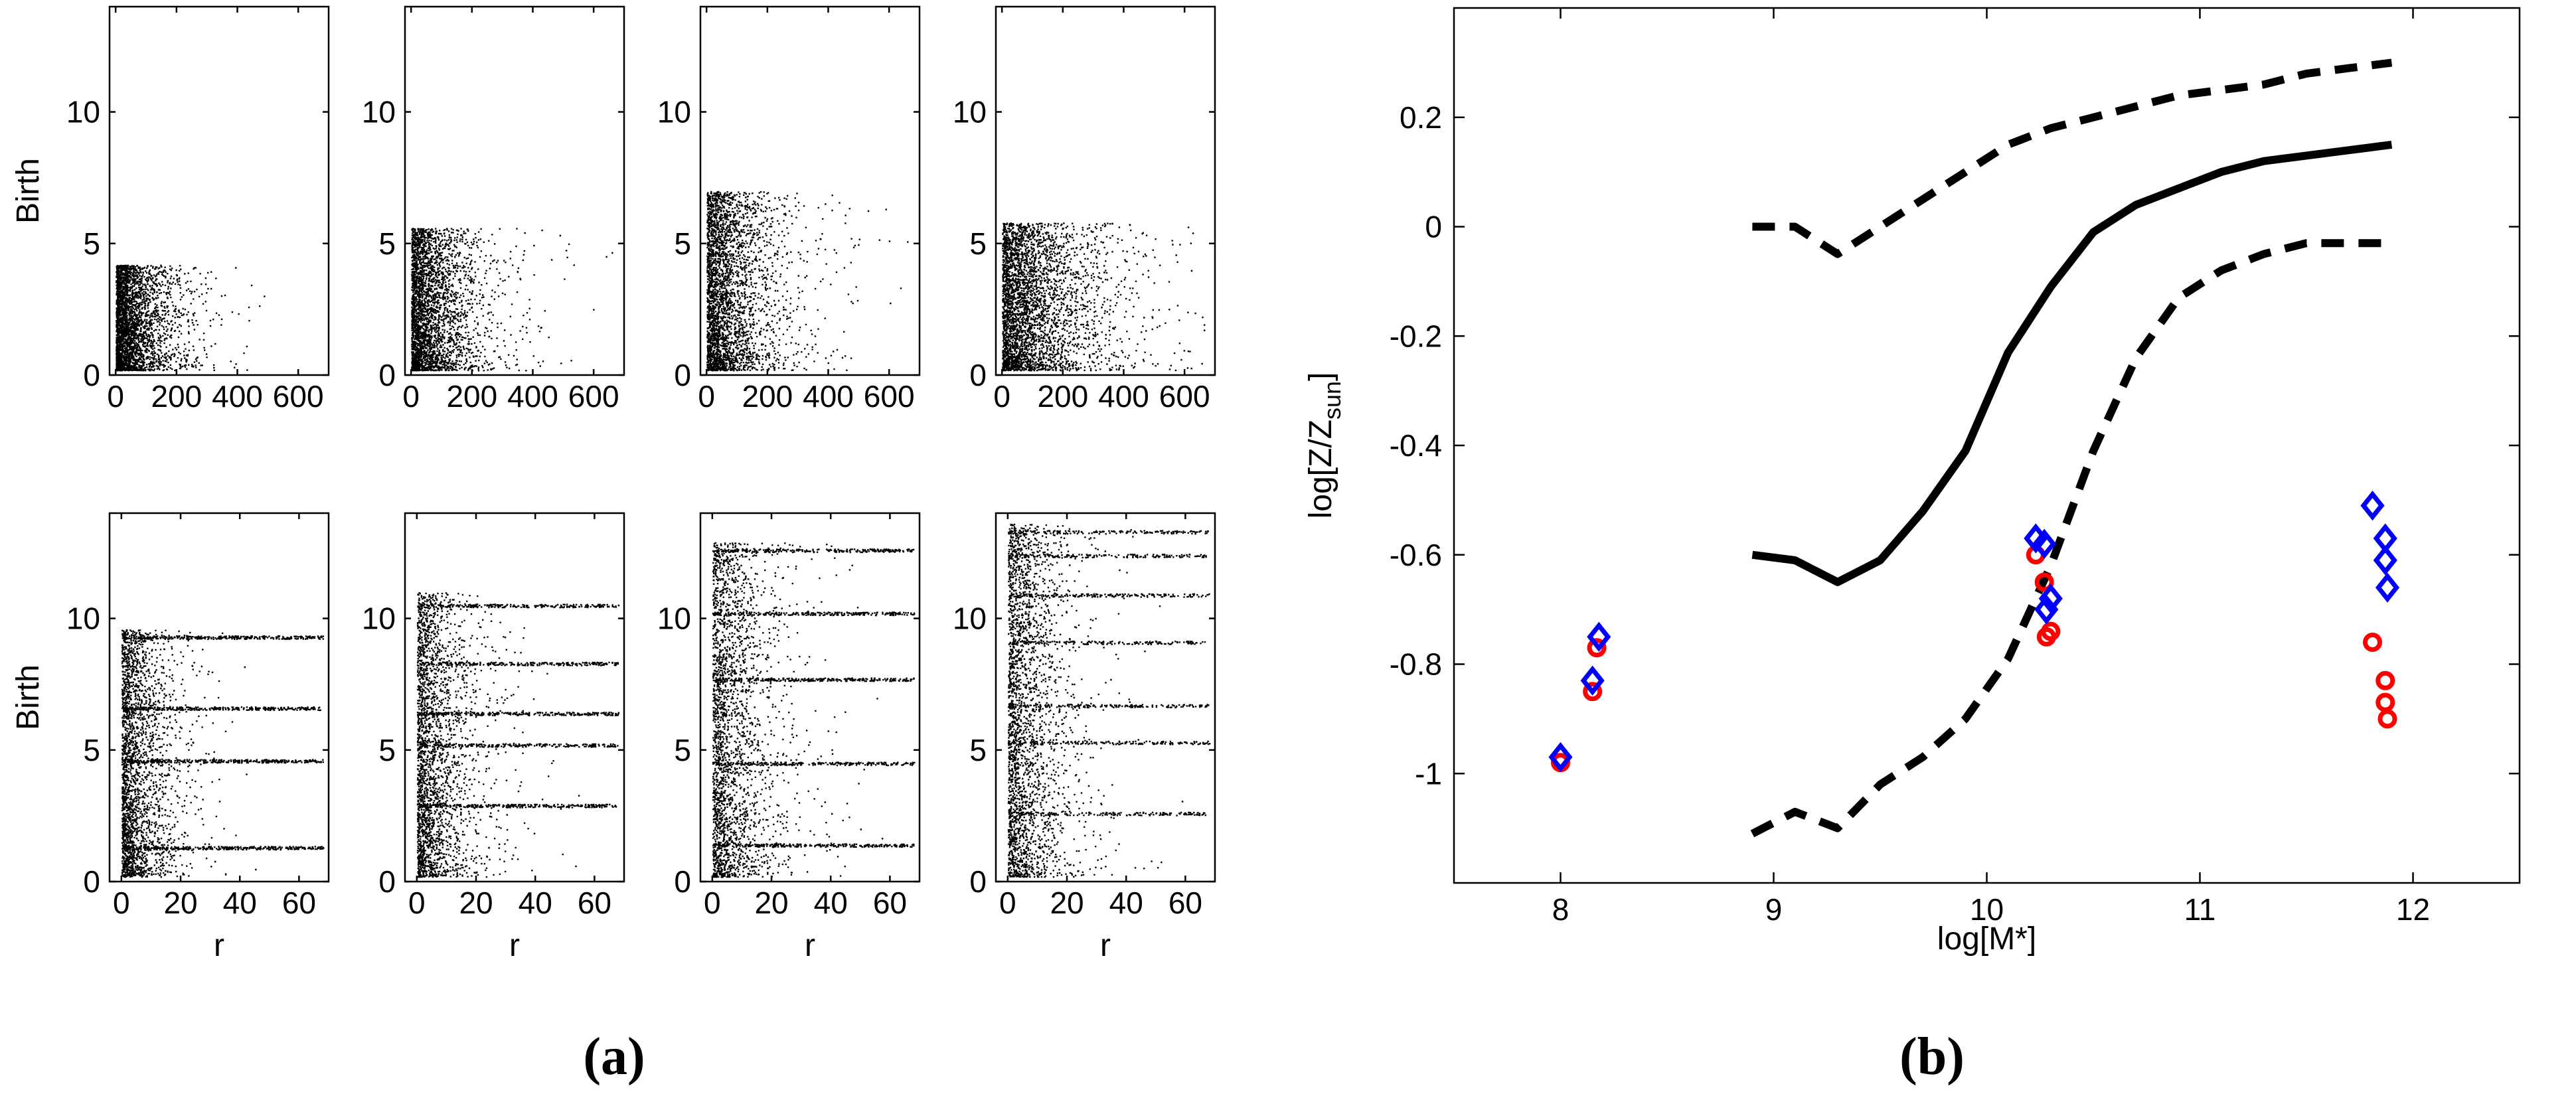 Image resolution: width=2576 pixels, height=1094 pixels. What do you see at coordinates (1416, 445) in the screenshot?
I see `y-tick-label: -0.4` at bounding box center [1416, 445].